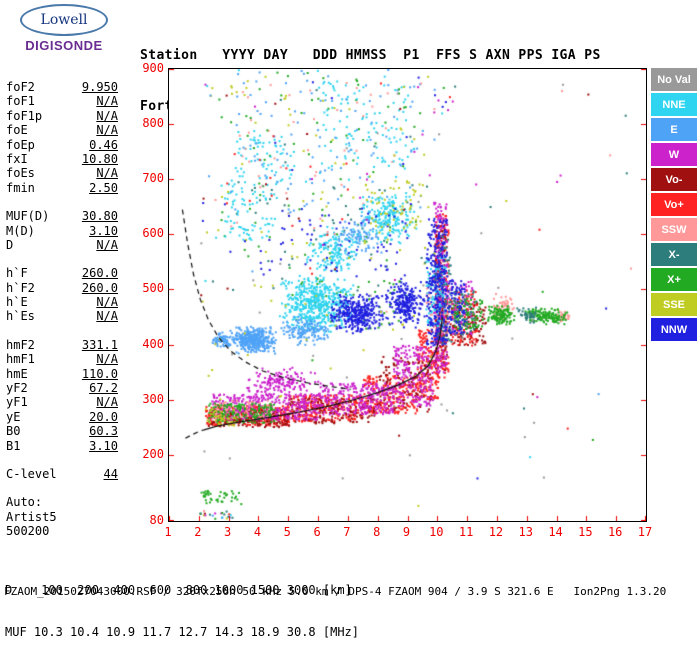  What do you see at coordinates (62, 273) in the screenshot?
I see `param-row: h`F 260.0` at bounding box center [62, 273].